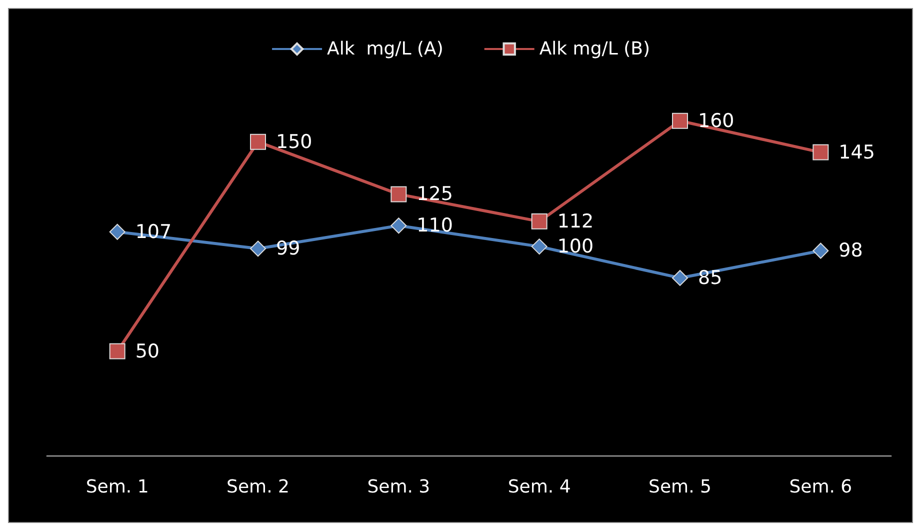 The height and width of the screenshot is (529, 919). What do you see at coordinates (820, 487) in the screenshot?
I see `x-tick-label: Sem. 6` at bounding box center [820, 487].